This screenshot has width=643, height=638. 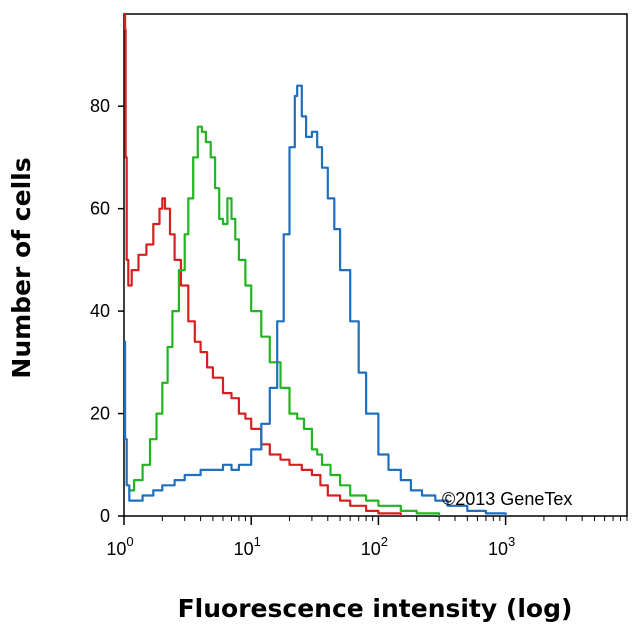 What do you see at coordinates (507, 499) in the screenshot?
I see `copyright-watermark: ©2013 GeneTex` at bounding box center [507, 499].